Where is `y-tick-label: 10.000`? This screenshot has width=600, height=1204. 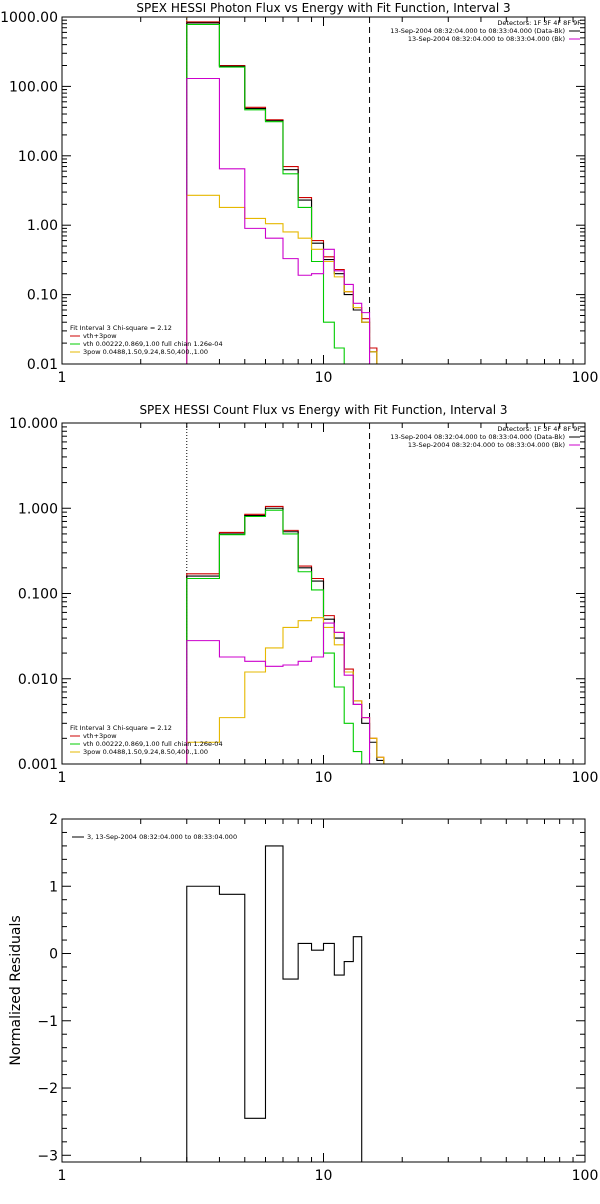
y-tick-label: 10.000 is located at coordinates (33, 424).